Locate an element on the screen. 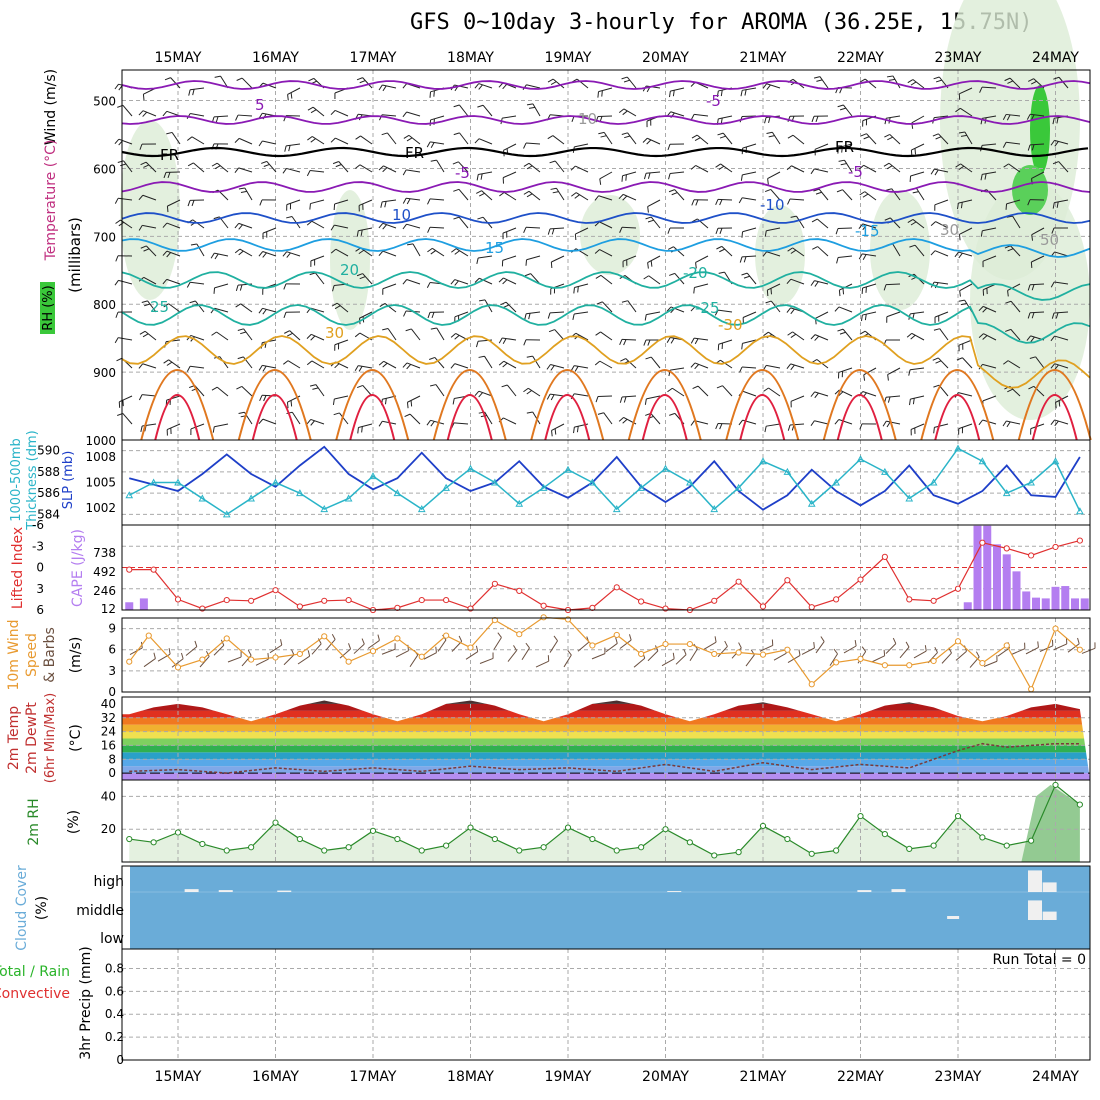 Image resolution: width=1100 pixels, height=1100 pixels. rh-shading-high is located at coordinates (1030, 190).